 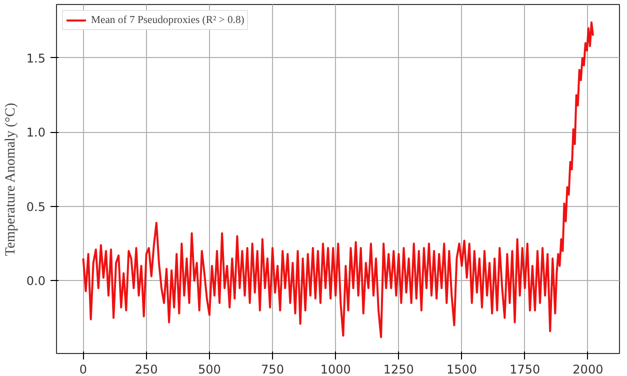 What do you see at coordinates (335, 369) in the screenshot?
I see `x-tick-label: 1000` at bounding box center [335, 369].